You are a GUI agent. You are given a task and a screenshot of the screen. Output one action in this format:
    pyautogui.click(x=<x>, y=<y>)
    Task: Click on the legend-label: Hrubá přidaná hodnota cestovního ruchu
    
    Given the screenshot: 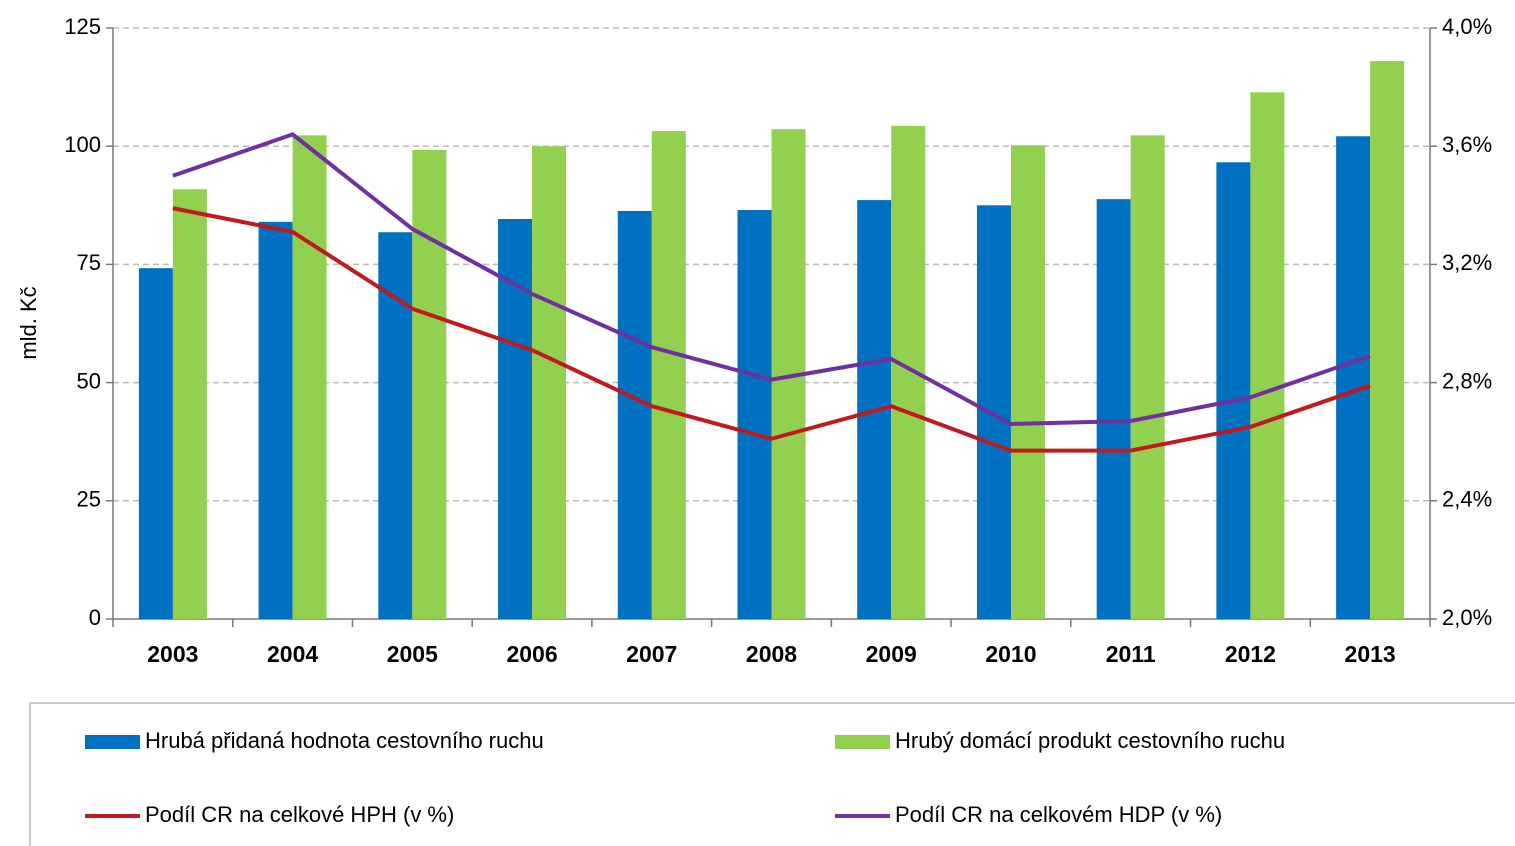 What is the action you would take?
    pyautogui.click(x=344, y=740)
    